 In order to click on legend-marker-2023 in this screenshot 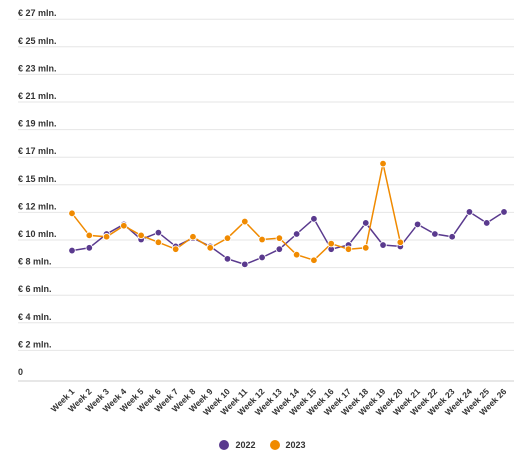, I will do `click(274, 445)`.